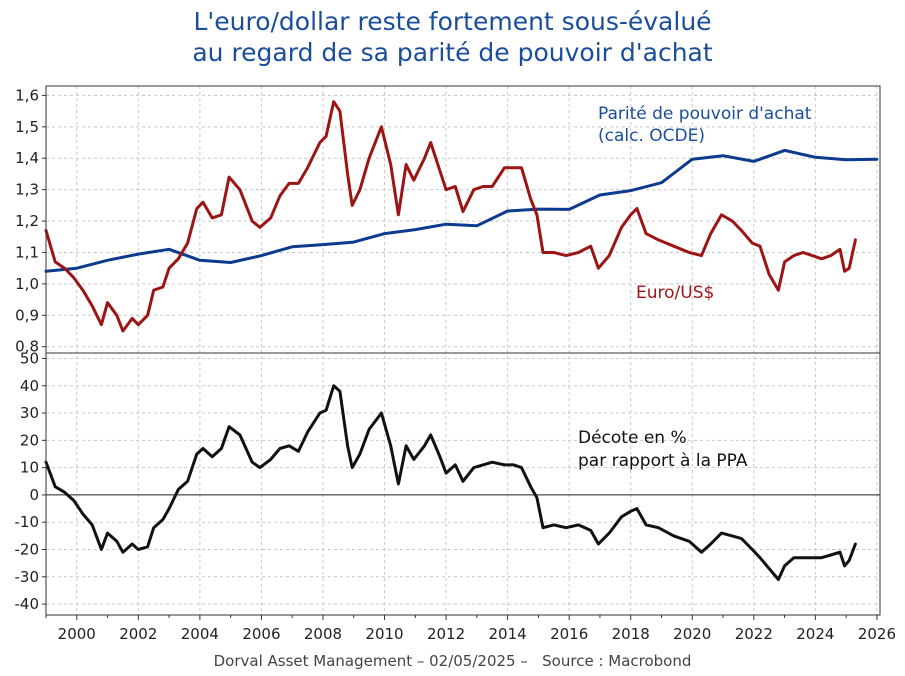 The image size is (905, 676). I want to click on y-tick-label: 0,8, so click(27, 347).